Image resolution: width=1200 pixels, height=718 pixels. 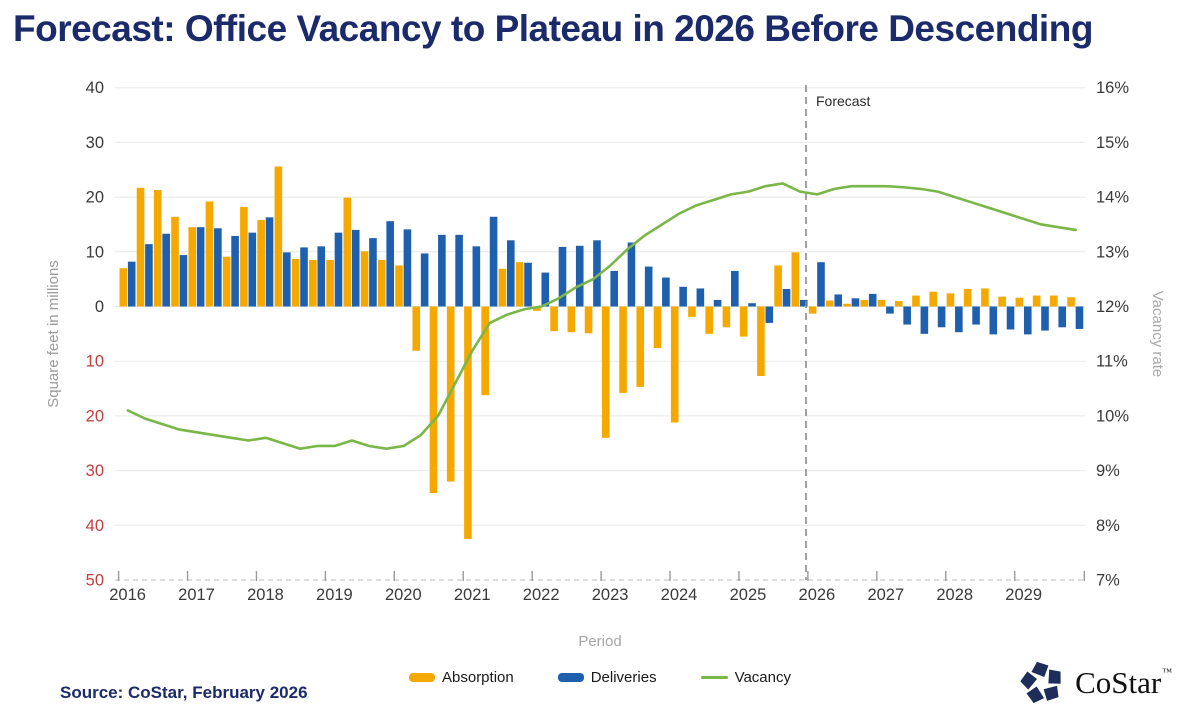 What do you see at coordinates (127, 595) in the screenshot?
I see `x-label-2016: 2016` at bounding box center [127, 595].